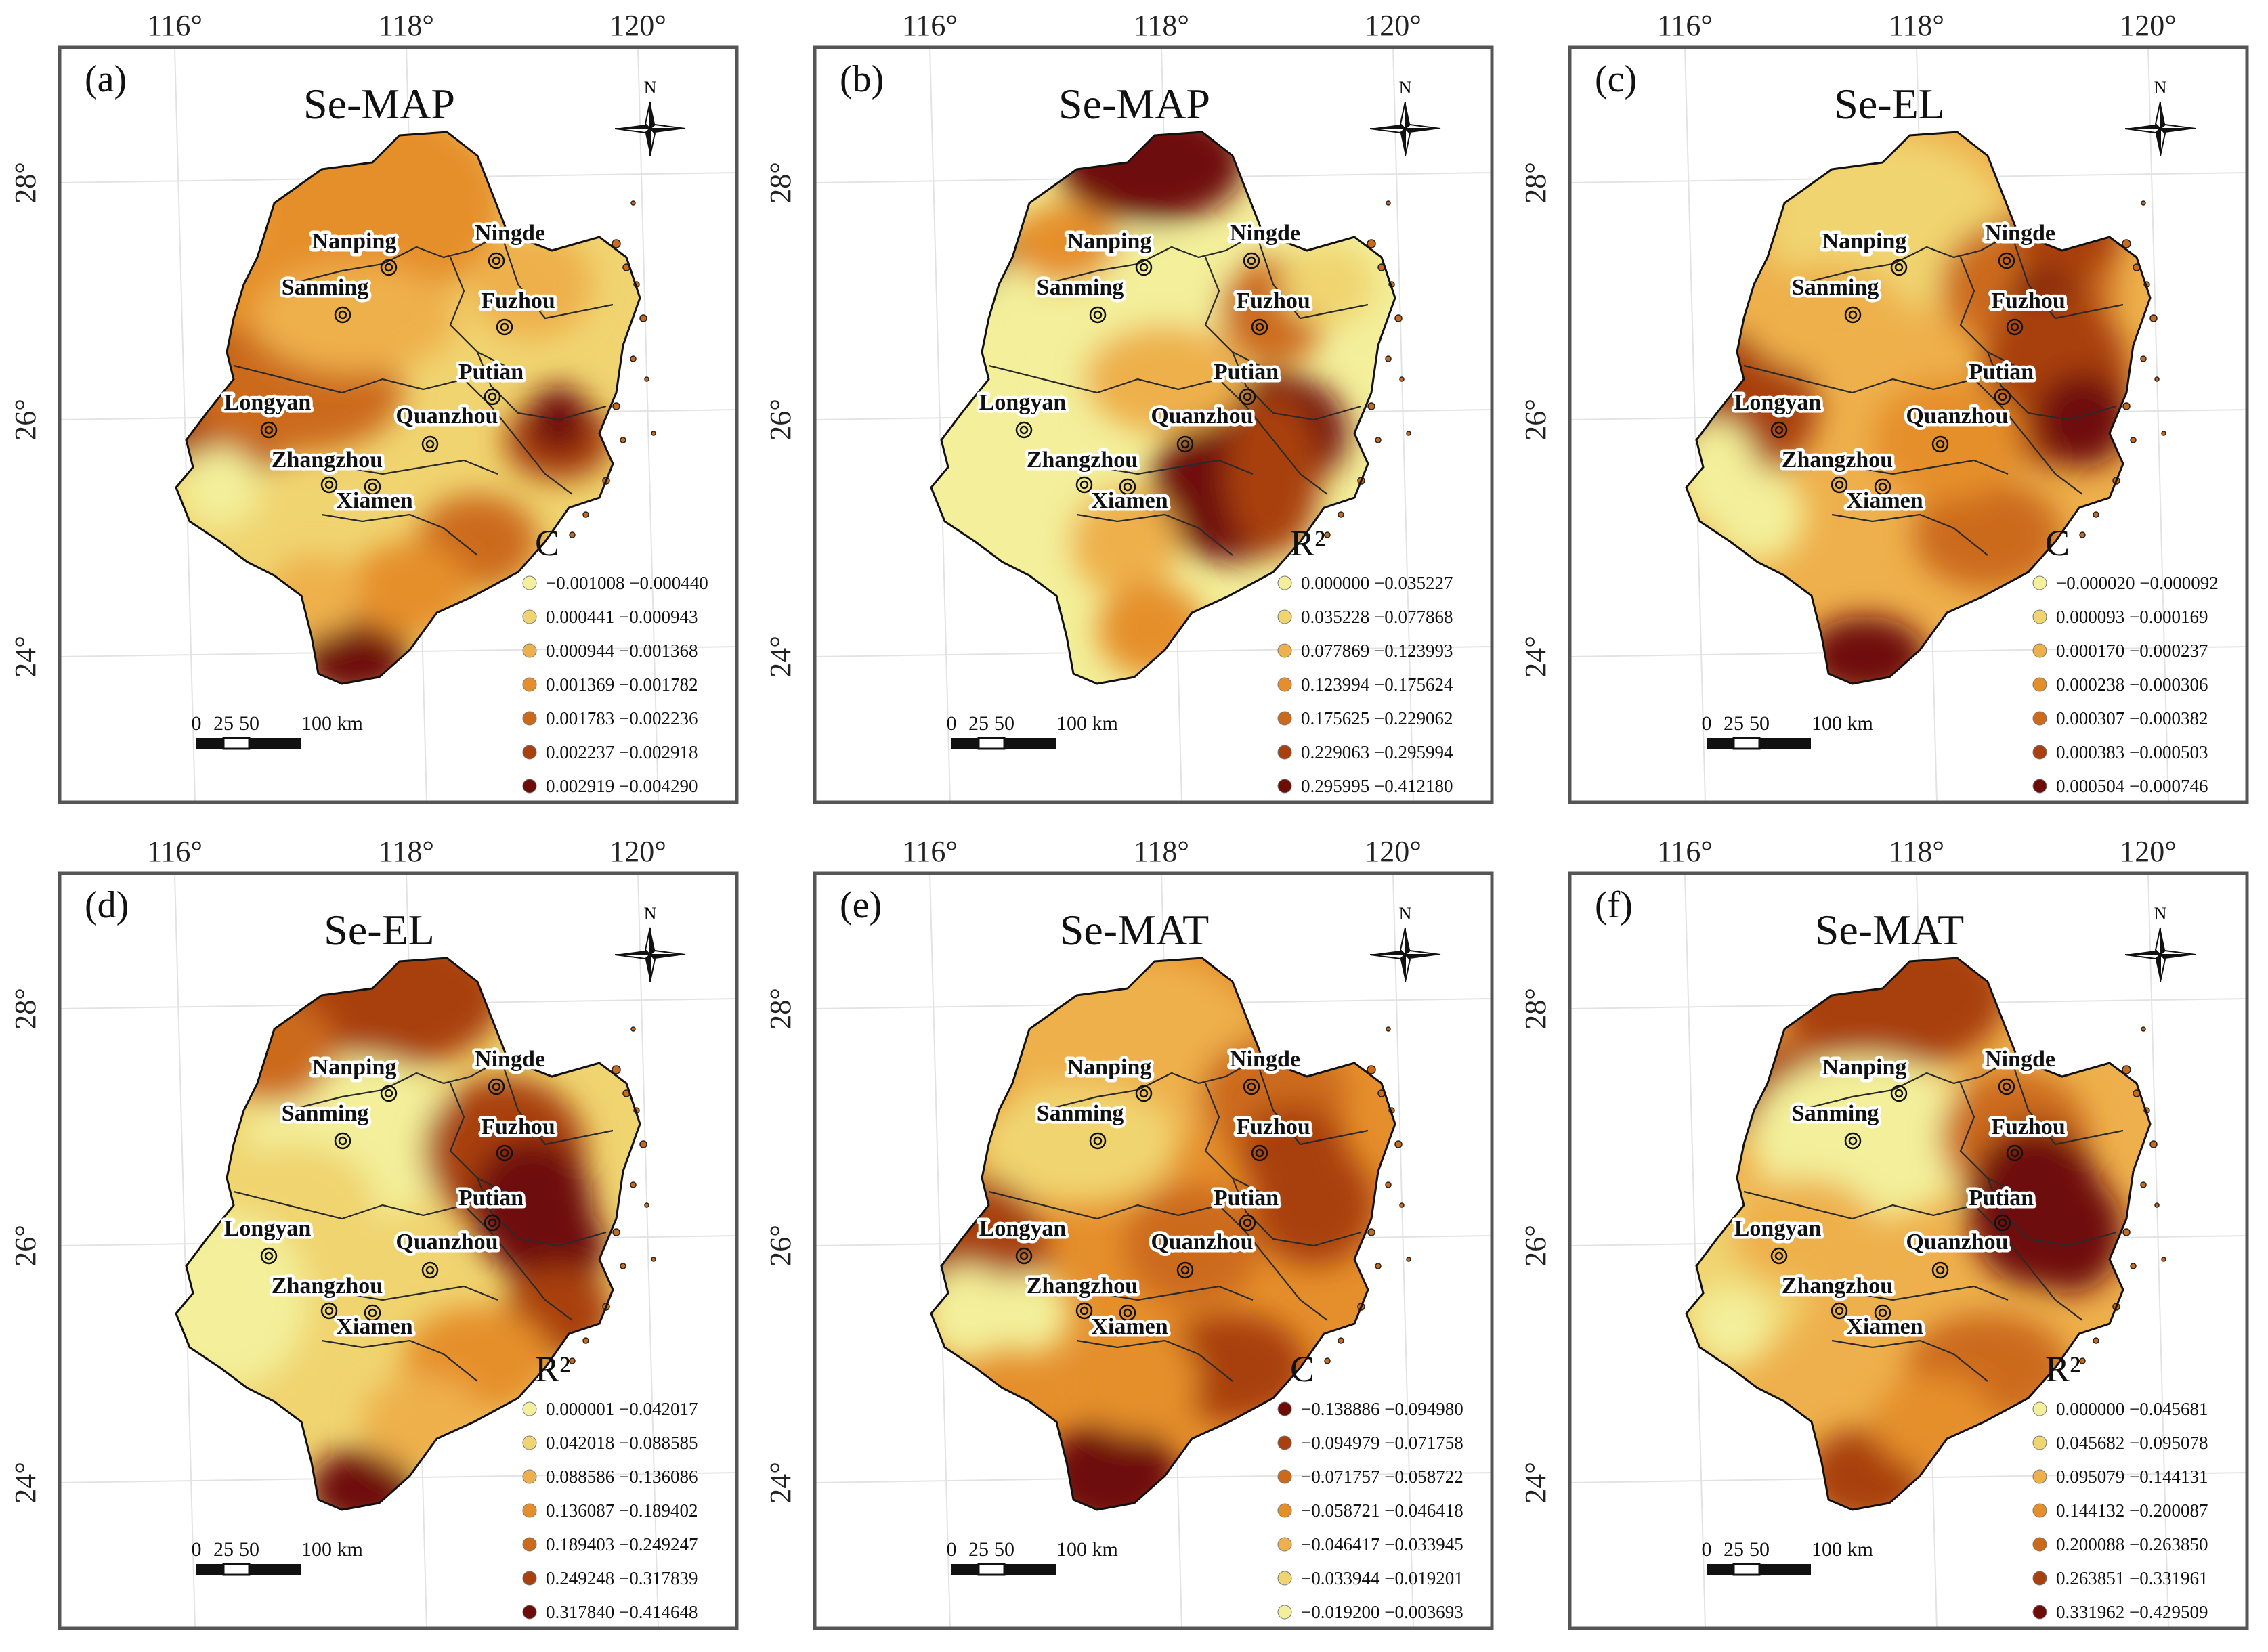 This screenshot has width=2268, height=1652. I want to click on lon-tick-118: 118°, so click(406, 26).